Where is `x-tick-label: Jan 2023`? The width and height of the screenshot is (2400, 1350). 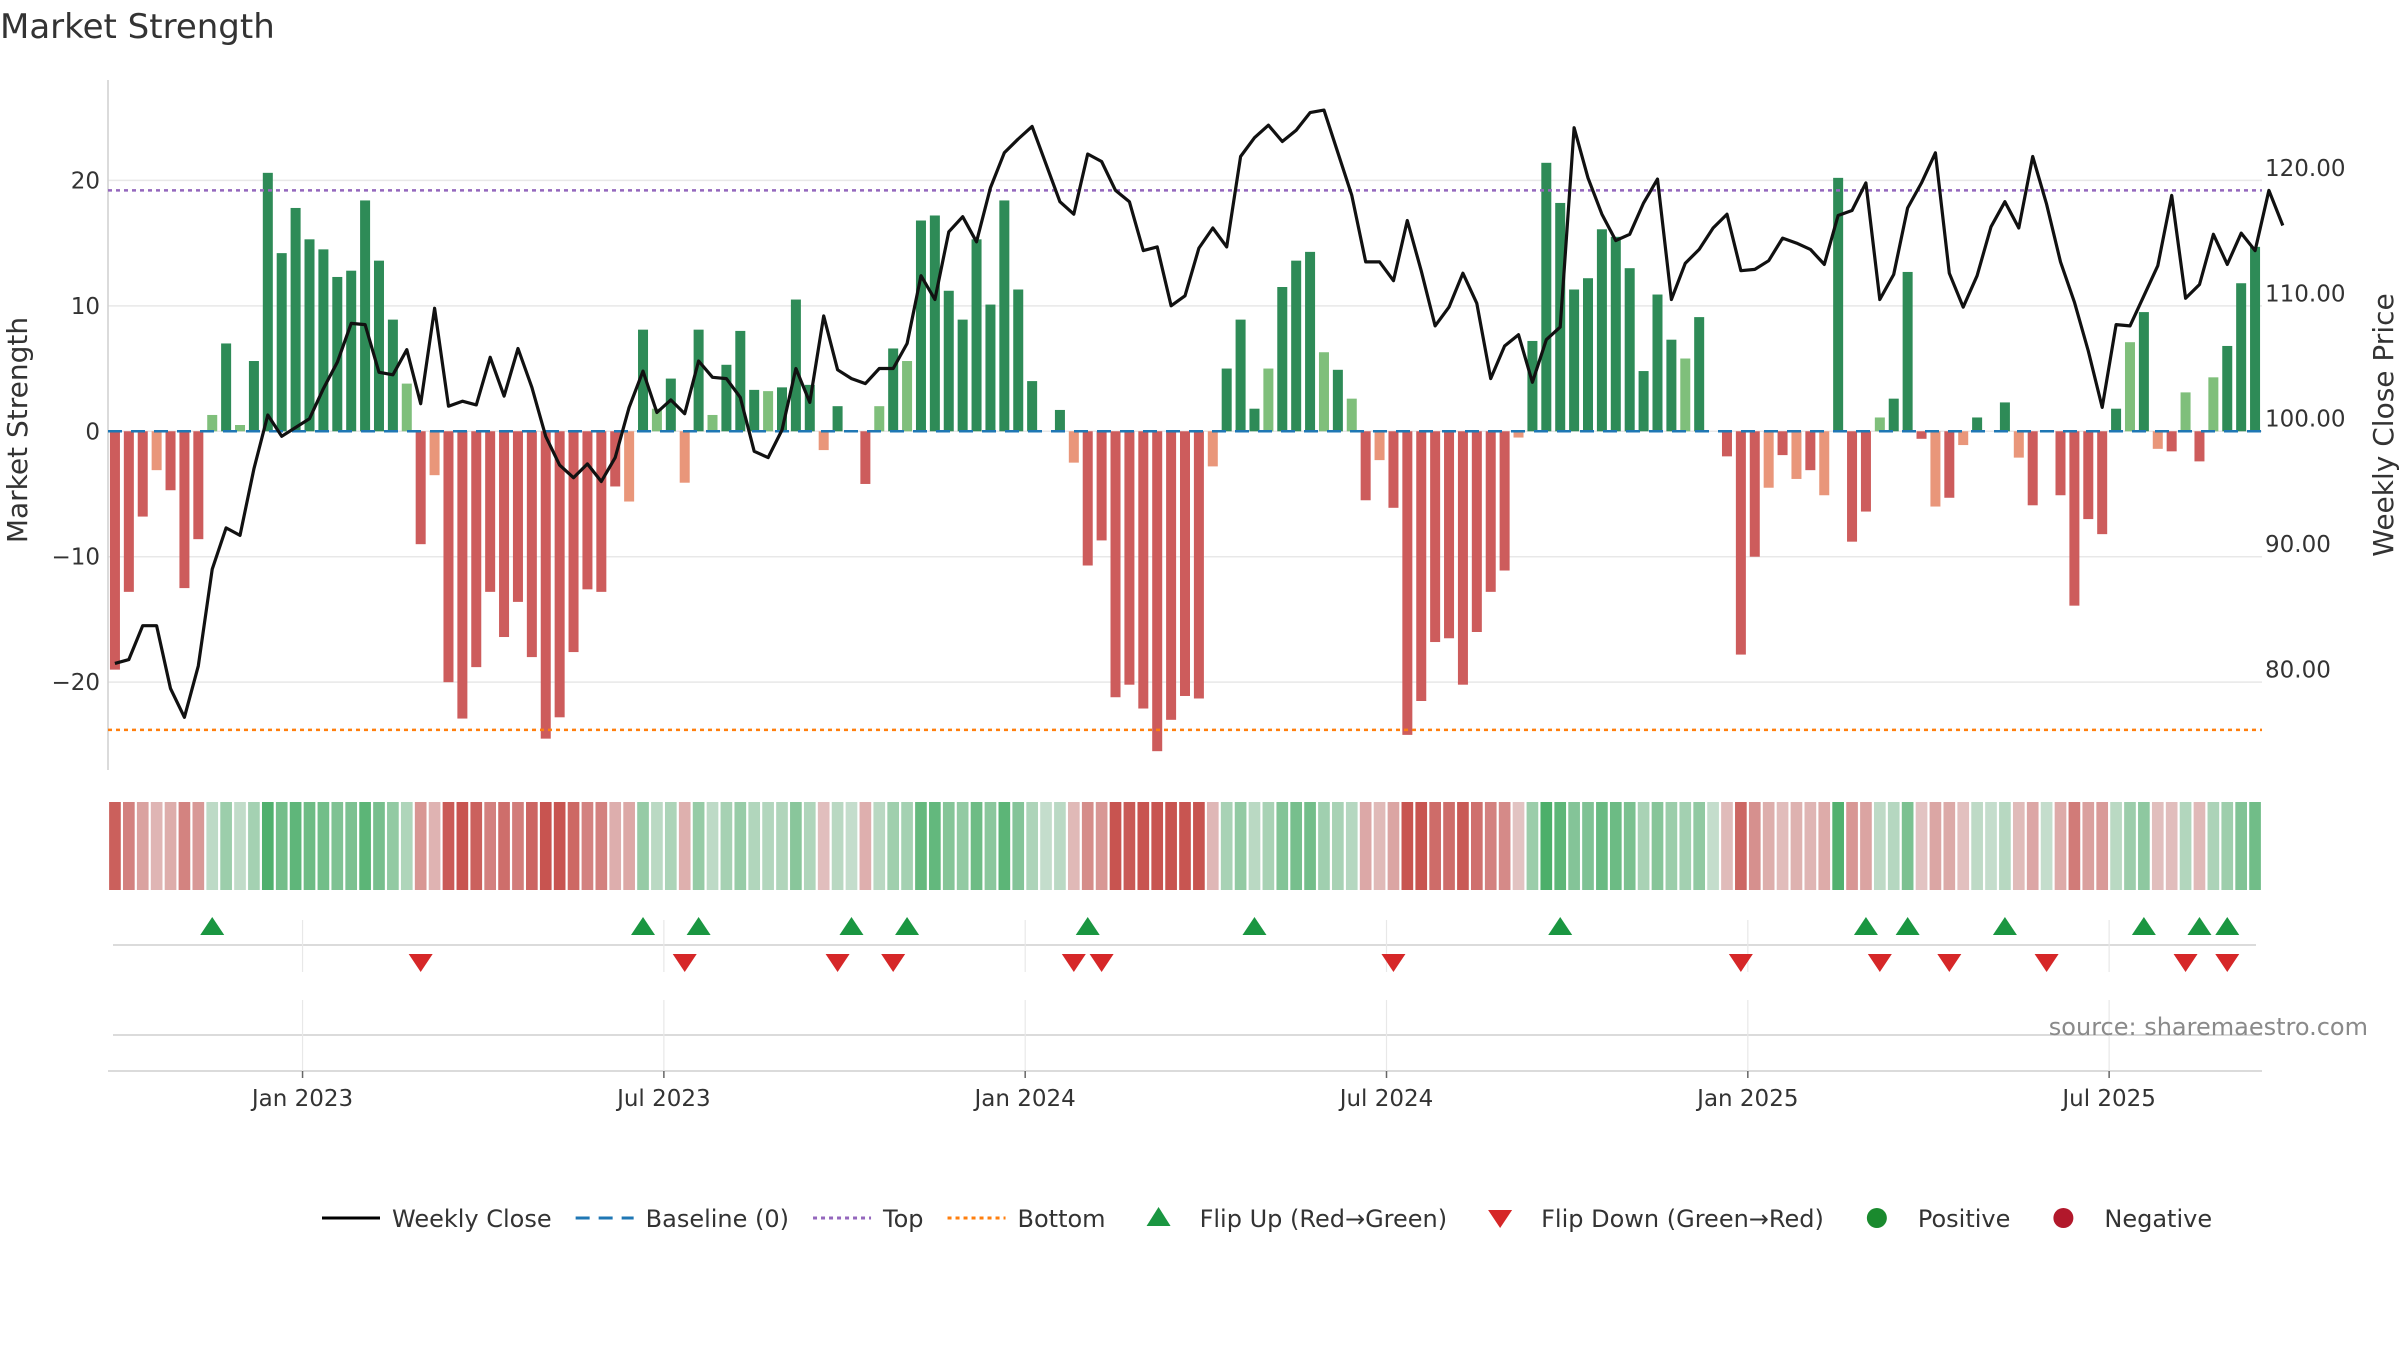
x-tick-label: Jan 2023 is located at coordinates (301, 1099).